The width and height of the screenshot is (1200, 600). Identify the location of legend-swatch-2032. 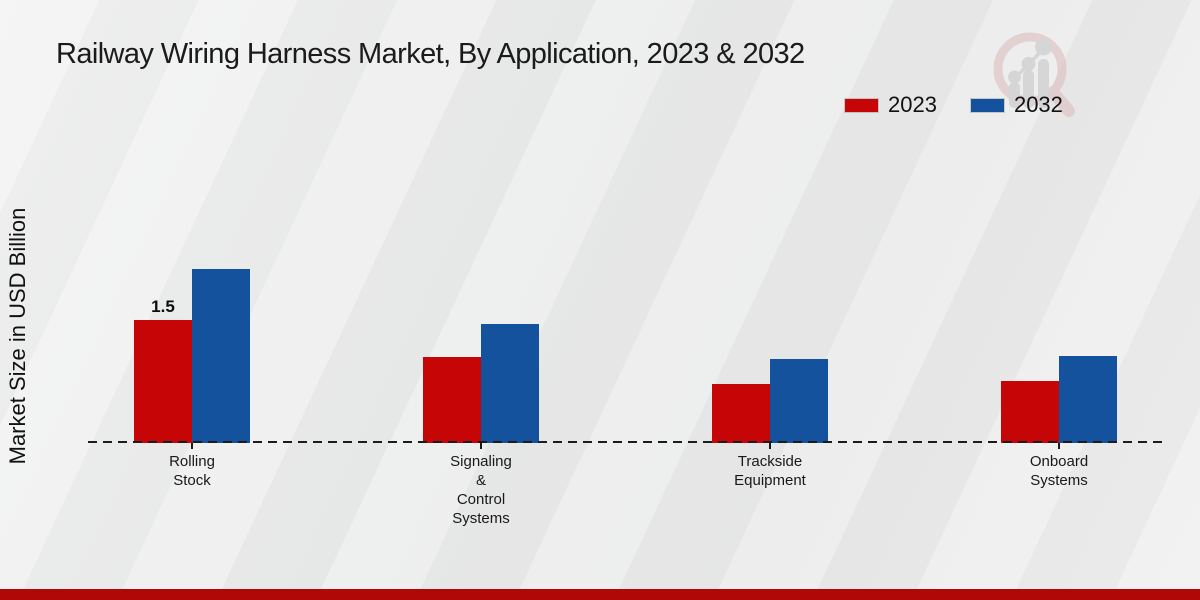
(987, 105).